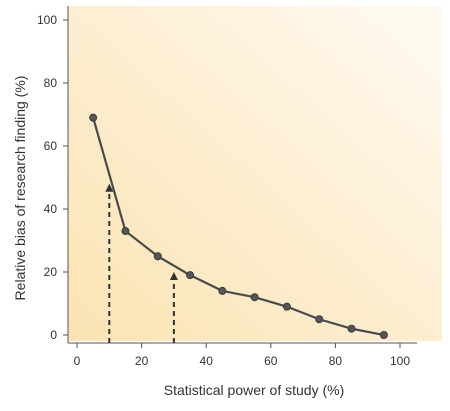 The image size is (450, 411). What do you see at coordinates (51, 272) in the screenshot?
I see `y-tick-label: 20` at bounding box center [51, 272].